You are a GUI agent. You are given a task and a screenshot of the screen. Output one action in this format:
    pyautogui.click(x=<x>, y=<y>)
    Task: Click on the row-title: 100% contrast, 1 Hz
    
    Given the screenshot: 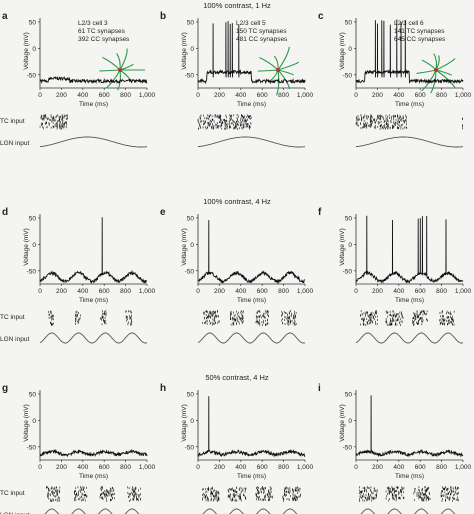 What is the action you would take?
    pyautogui.click(x=237, y=5)
    